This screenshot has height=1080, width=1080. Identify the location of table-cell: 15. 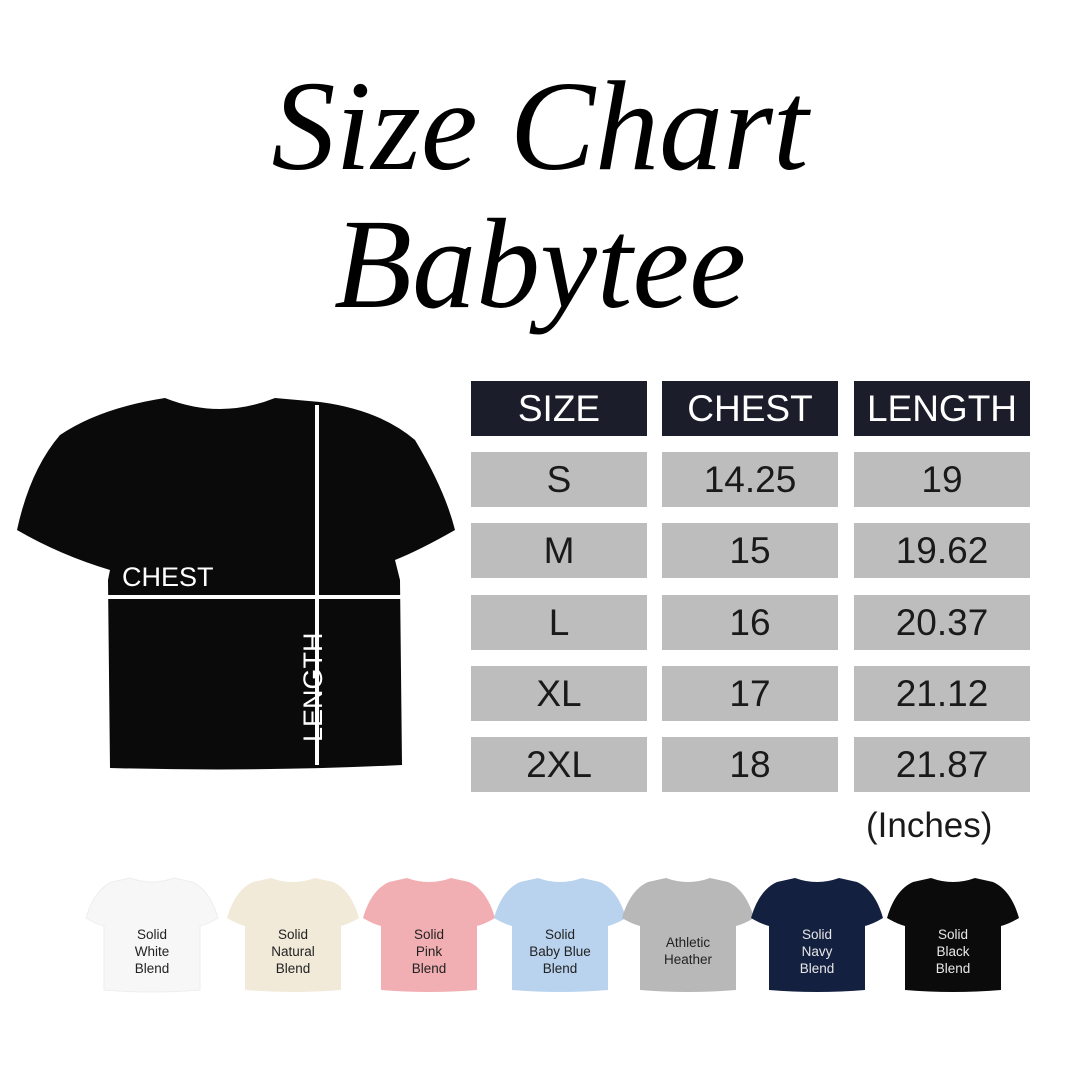
(750, 550).